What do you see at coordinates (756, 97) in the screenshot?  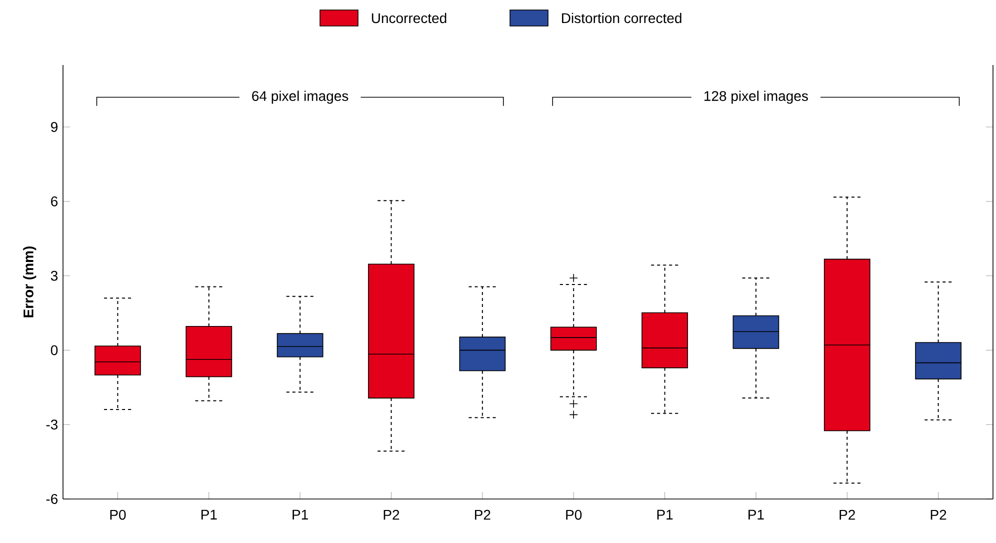 I see `annotation: 128 pixel images` at bounding box center [756, 97].